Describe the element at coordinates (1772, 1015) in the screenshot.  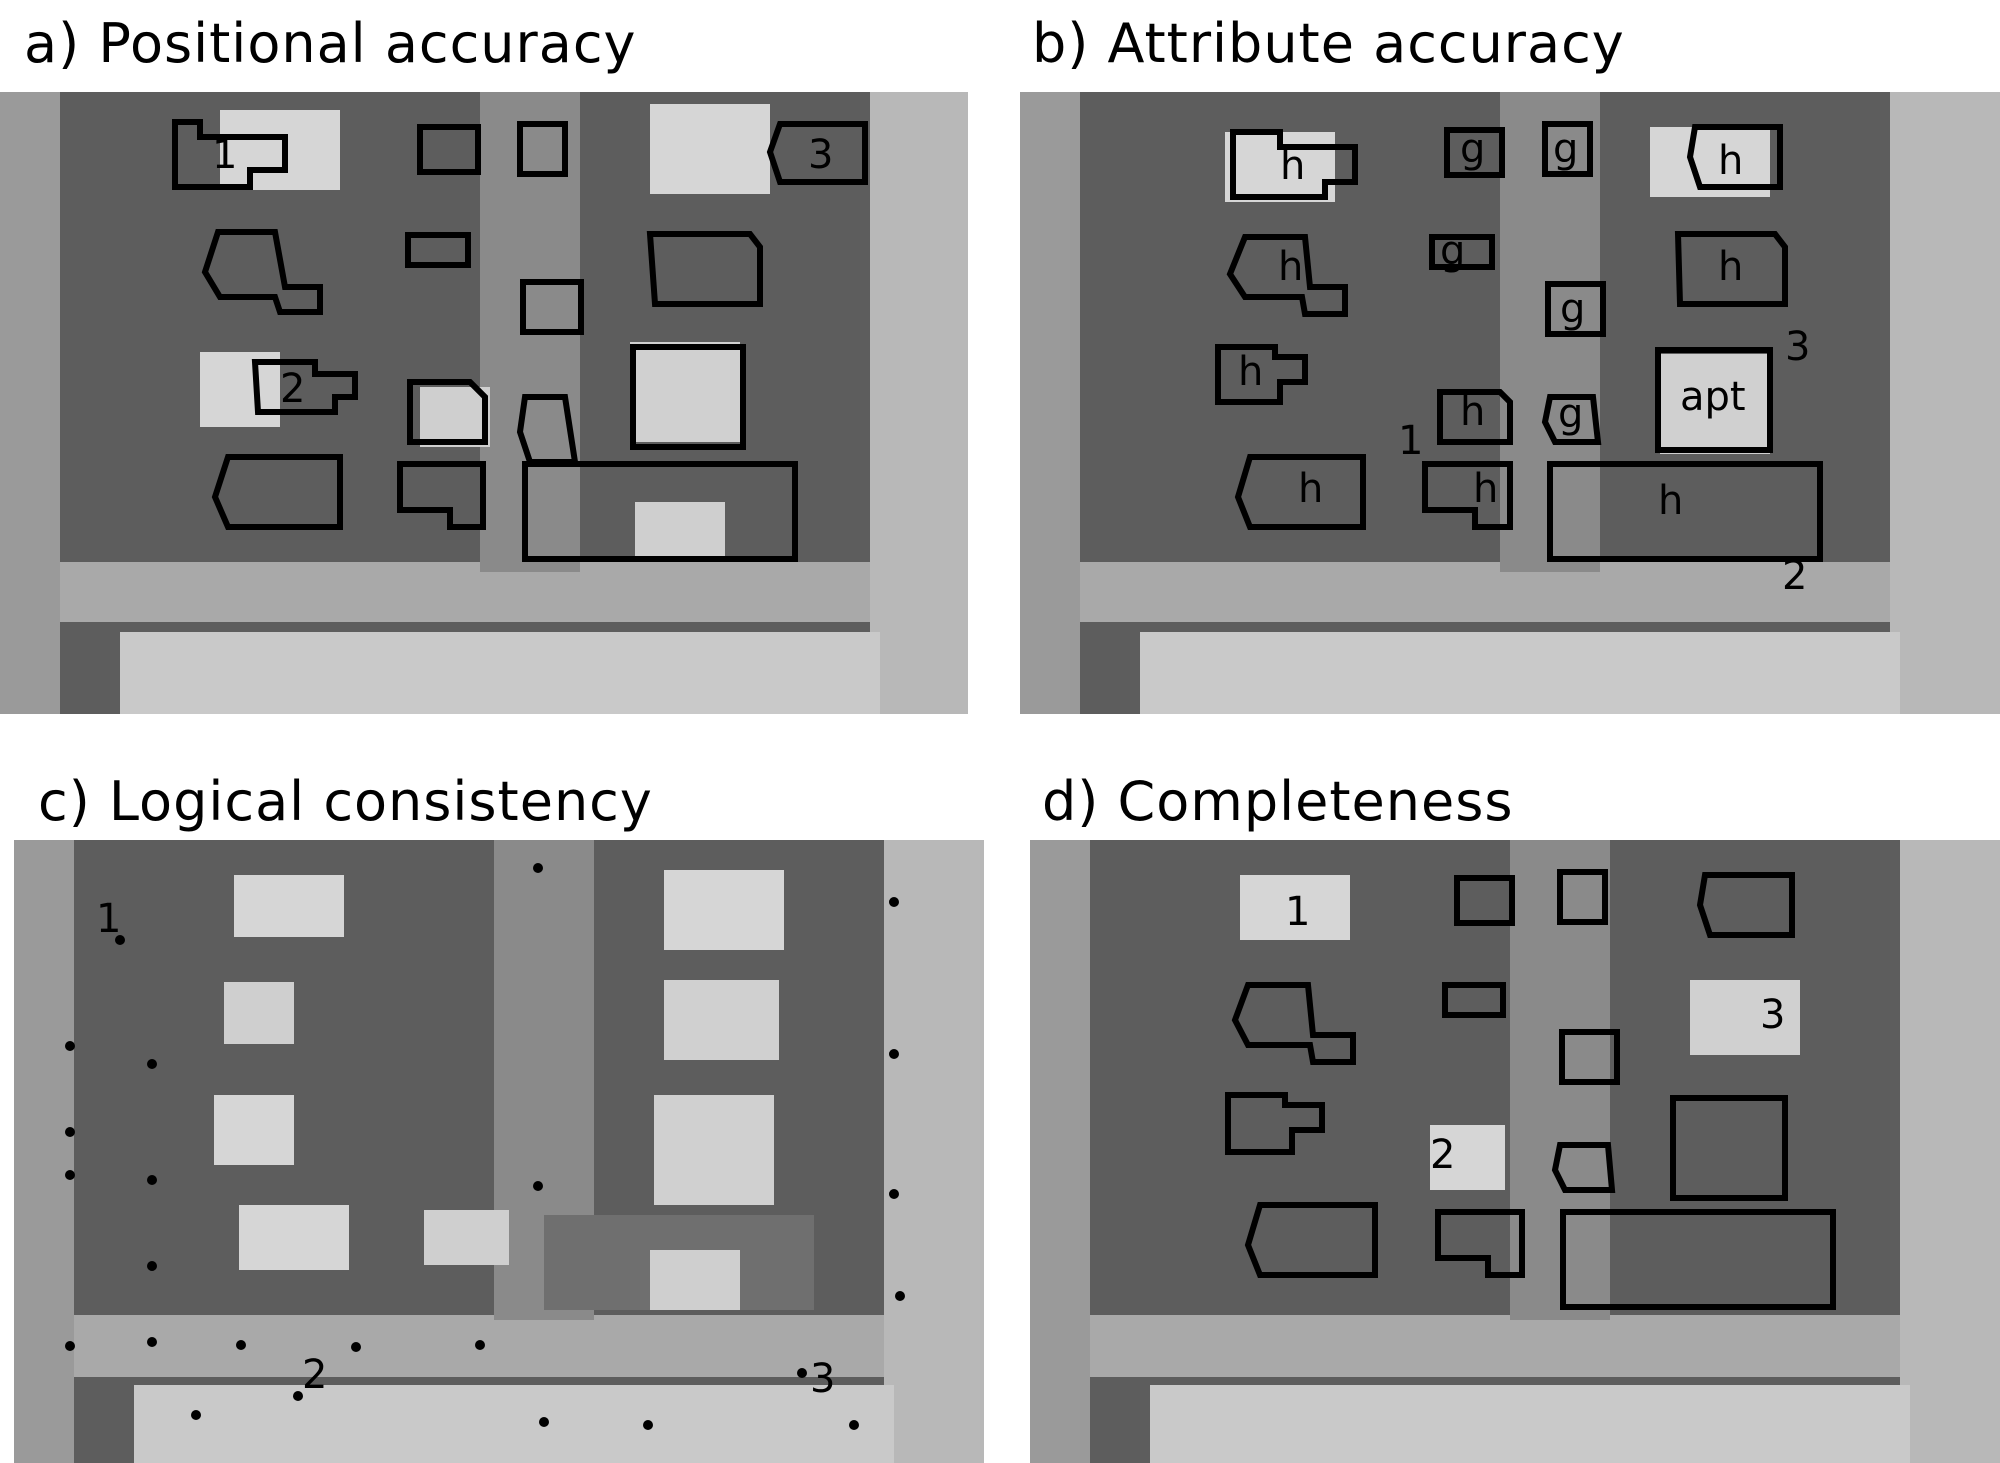
I see `panel-d-label-3: 3` at that location.